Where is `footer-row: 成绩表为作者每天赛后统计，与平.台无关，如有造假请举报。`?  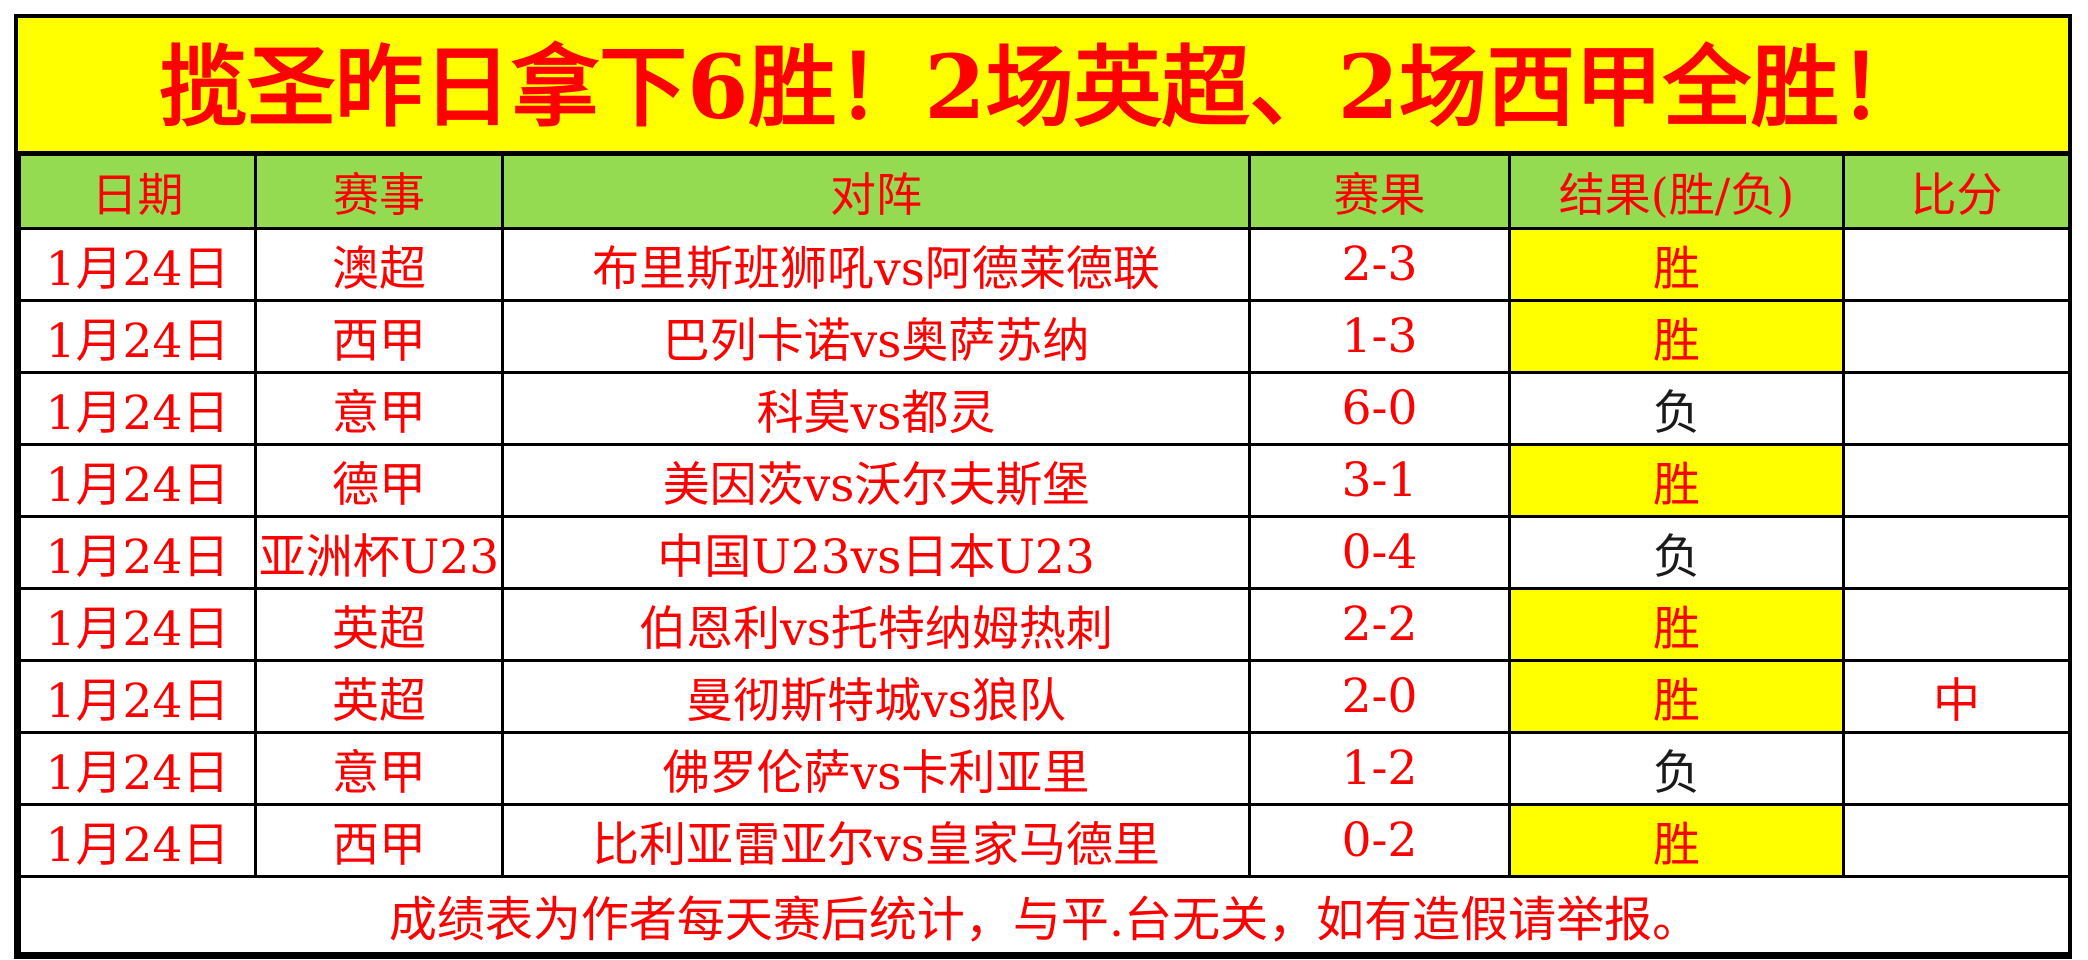 footer-row: 成绩表为作者每天赛后统计，与平.台无关，如有造假请举报。 is located at coordinates (1044, 915).